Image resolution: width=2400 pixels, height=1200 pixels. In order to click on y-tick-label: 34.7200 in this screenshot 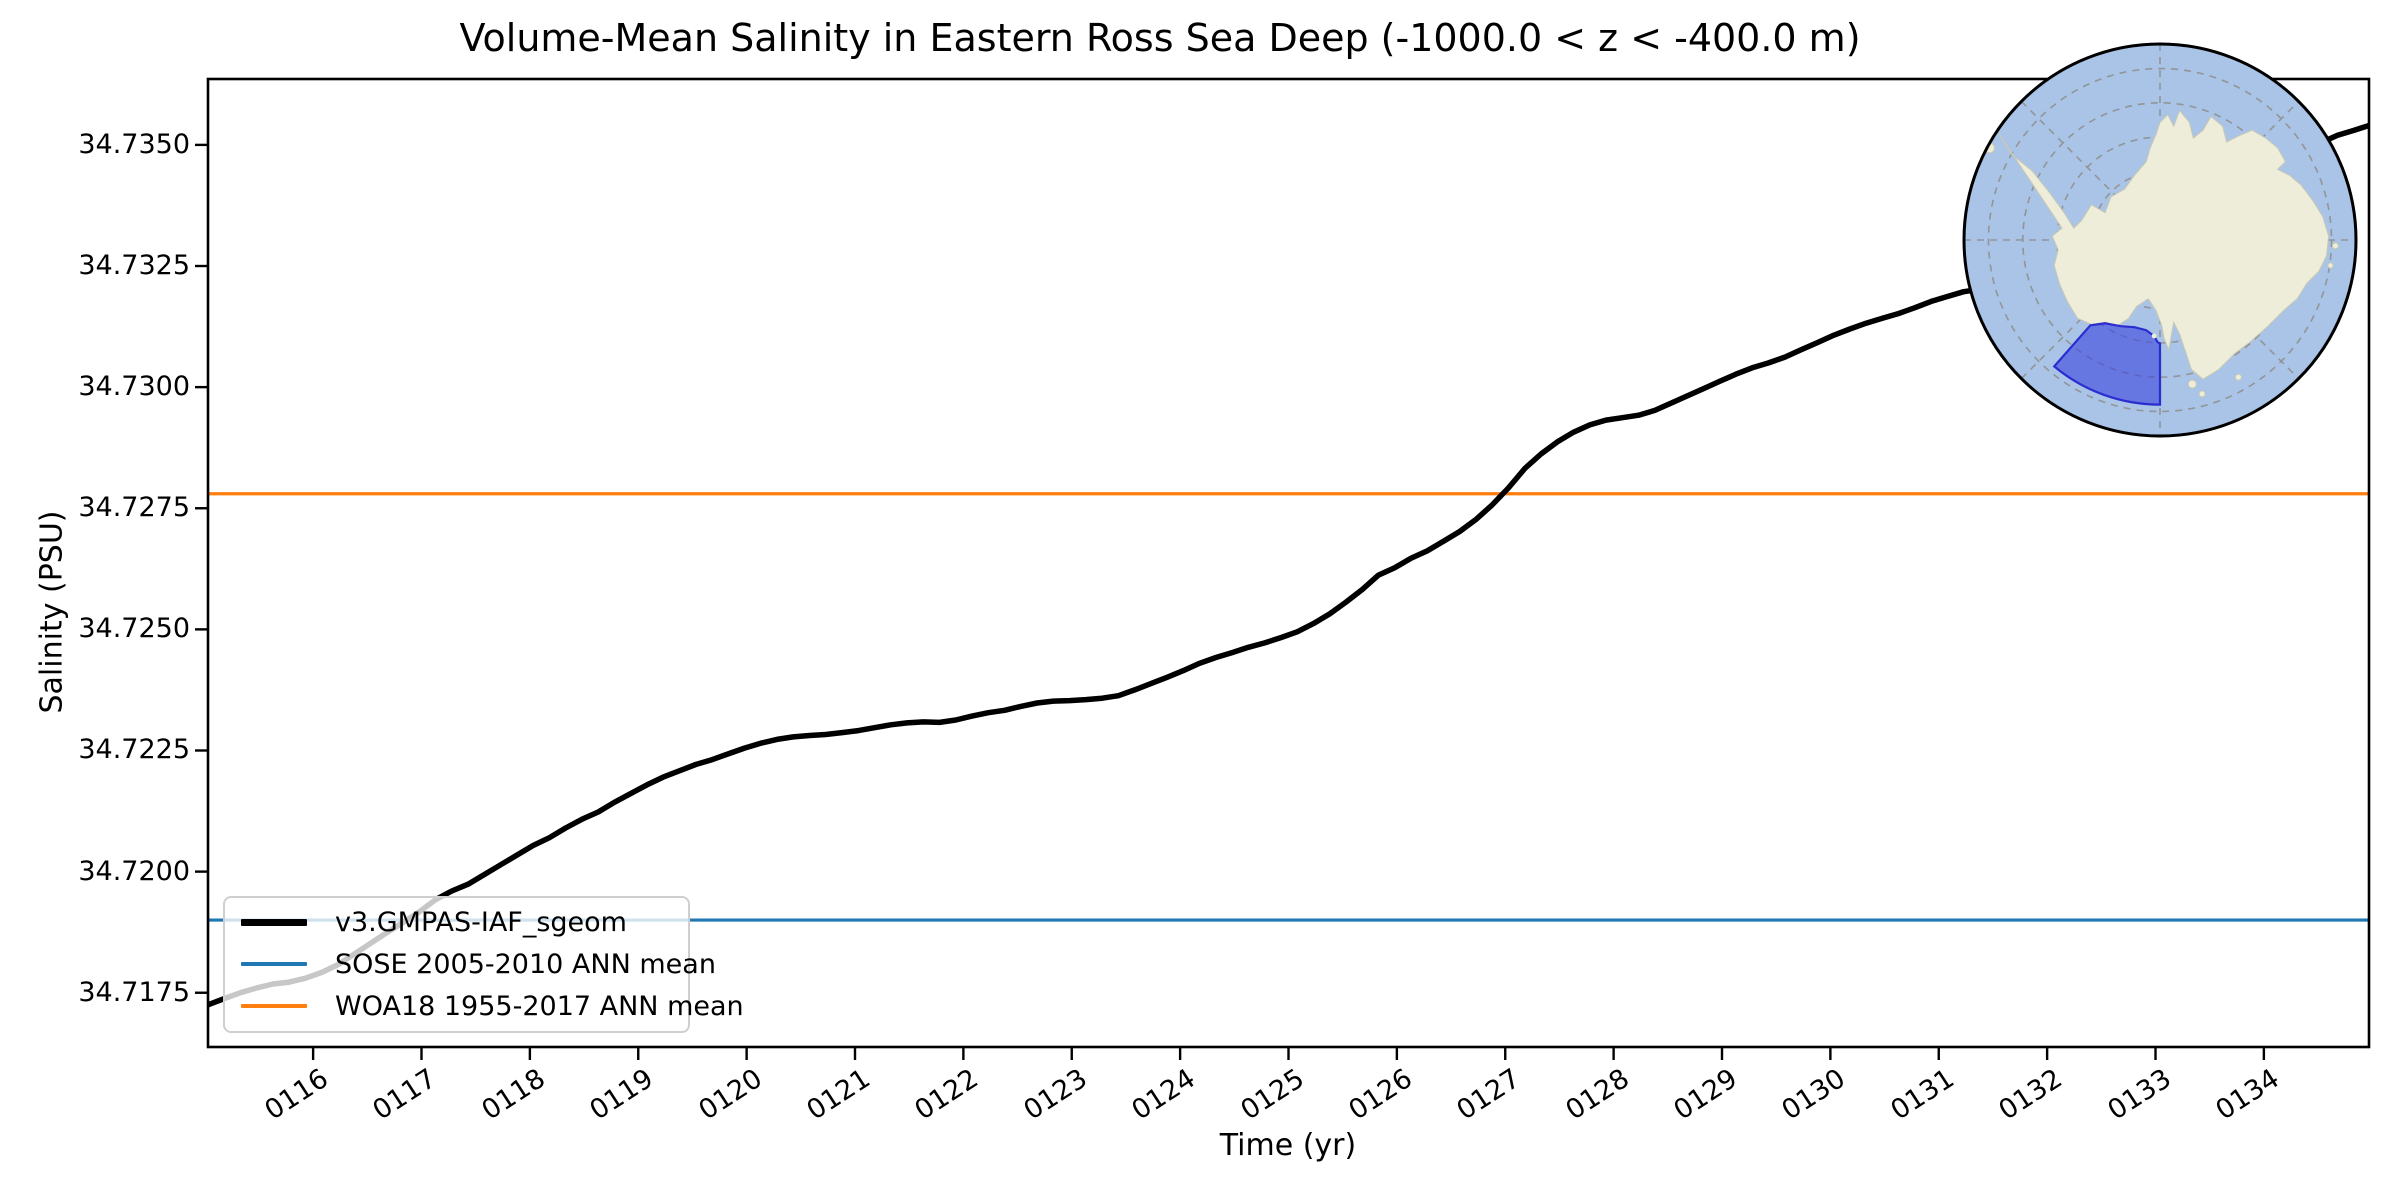, I will do `click(134, 871)`.